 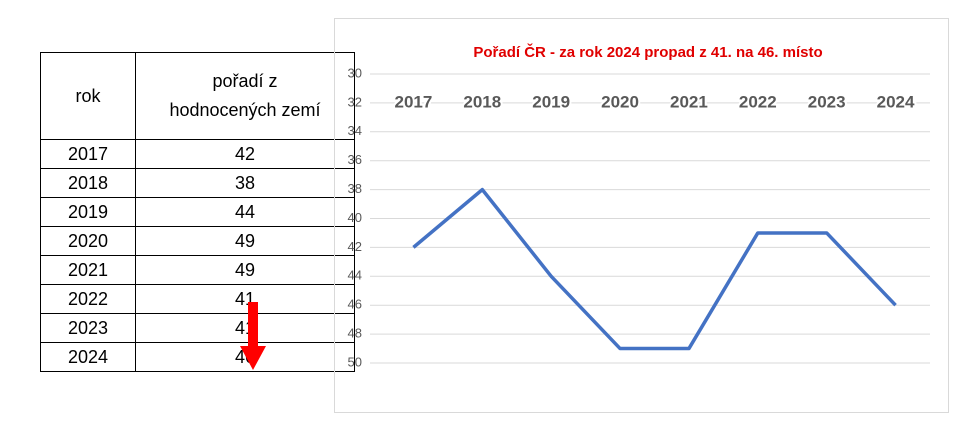 I want to click on x-tick-label: 2017, so click(x=414, y=101).